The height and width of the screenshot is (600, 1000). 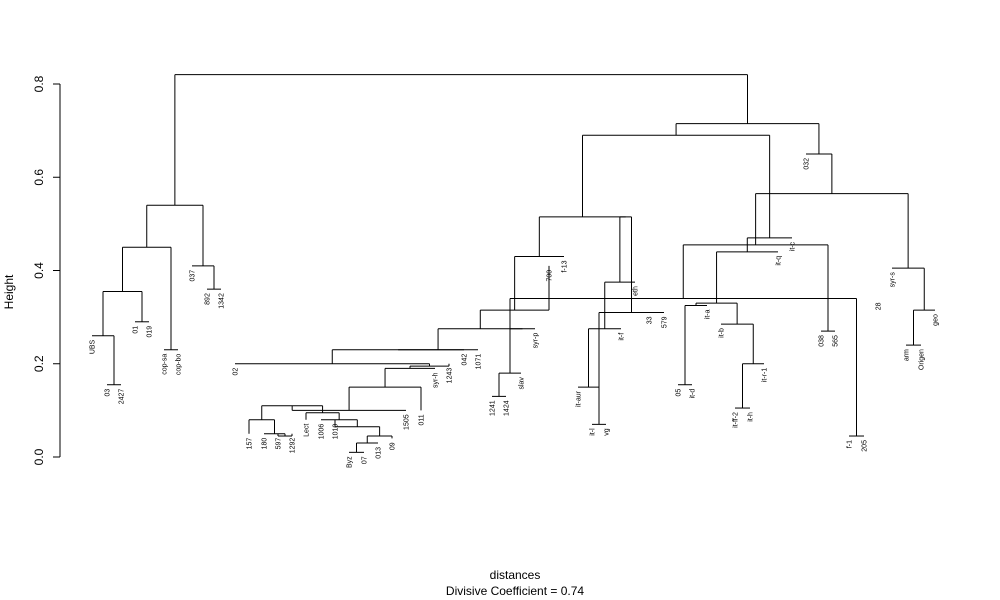 What do you see at coordinates (293, 446) in the screenshot?
I see `leaf-label: 1292` at bounding box center [293, 446].